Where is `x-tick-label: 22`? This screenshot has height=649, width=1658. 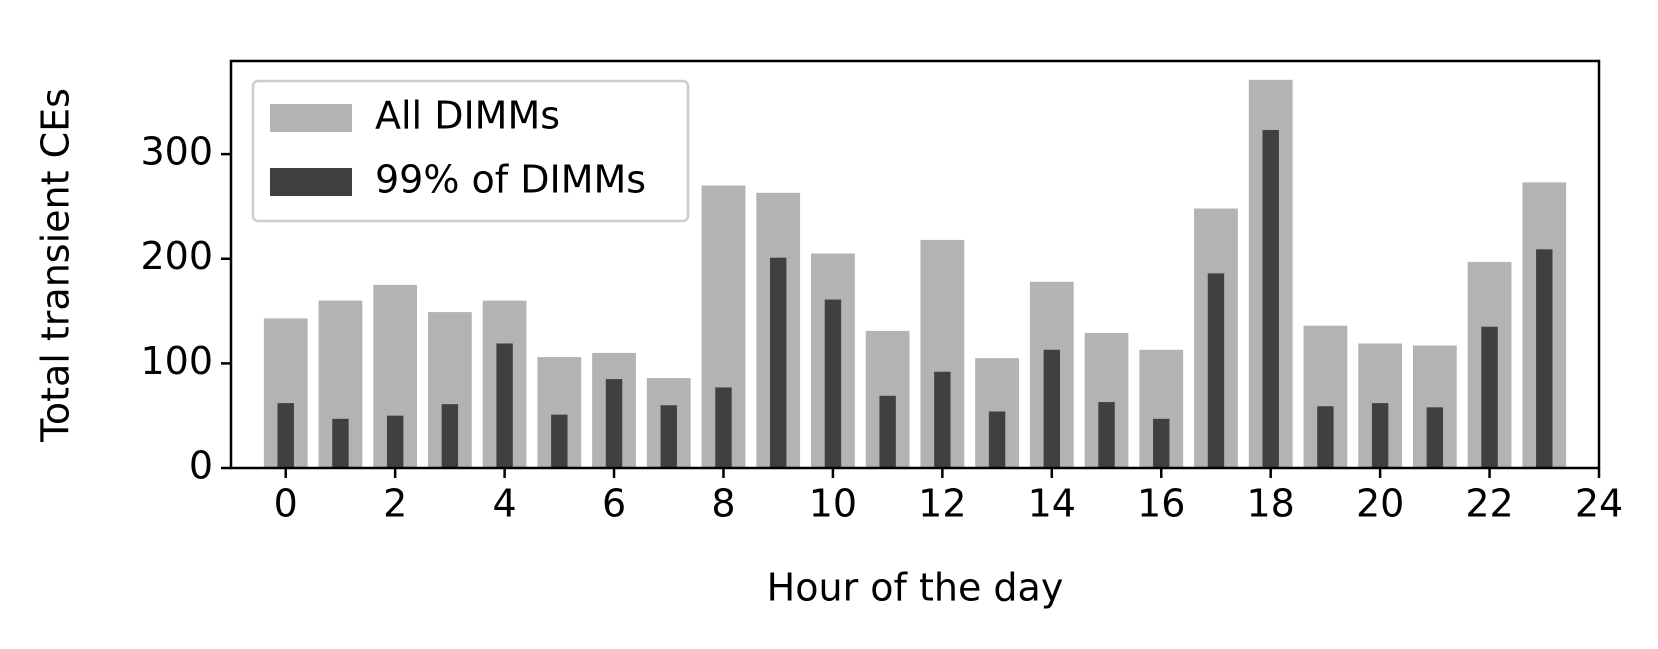 x-tick-label: 22 is located at coordinates (1489, 504).